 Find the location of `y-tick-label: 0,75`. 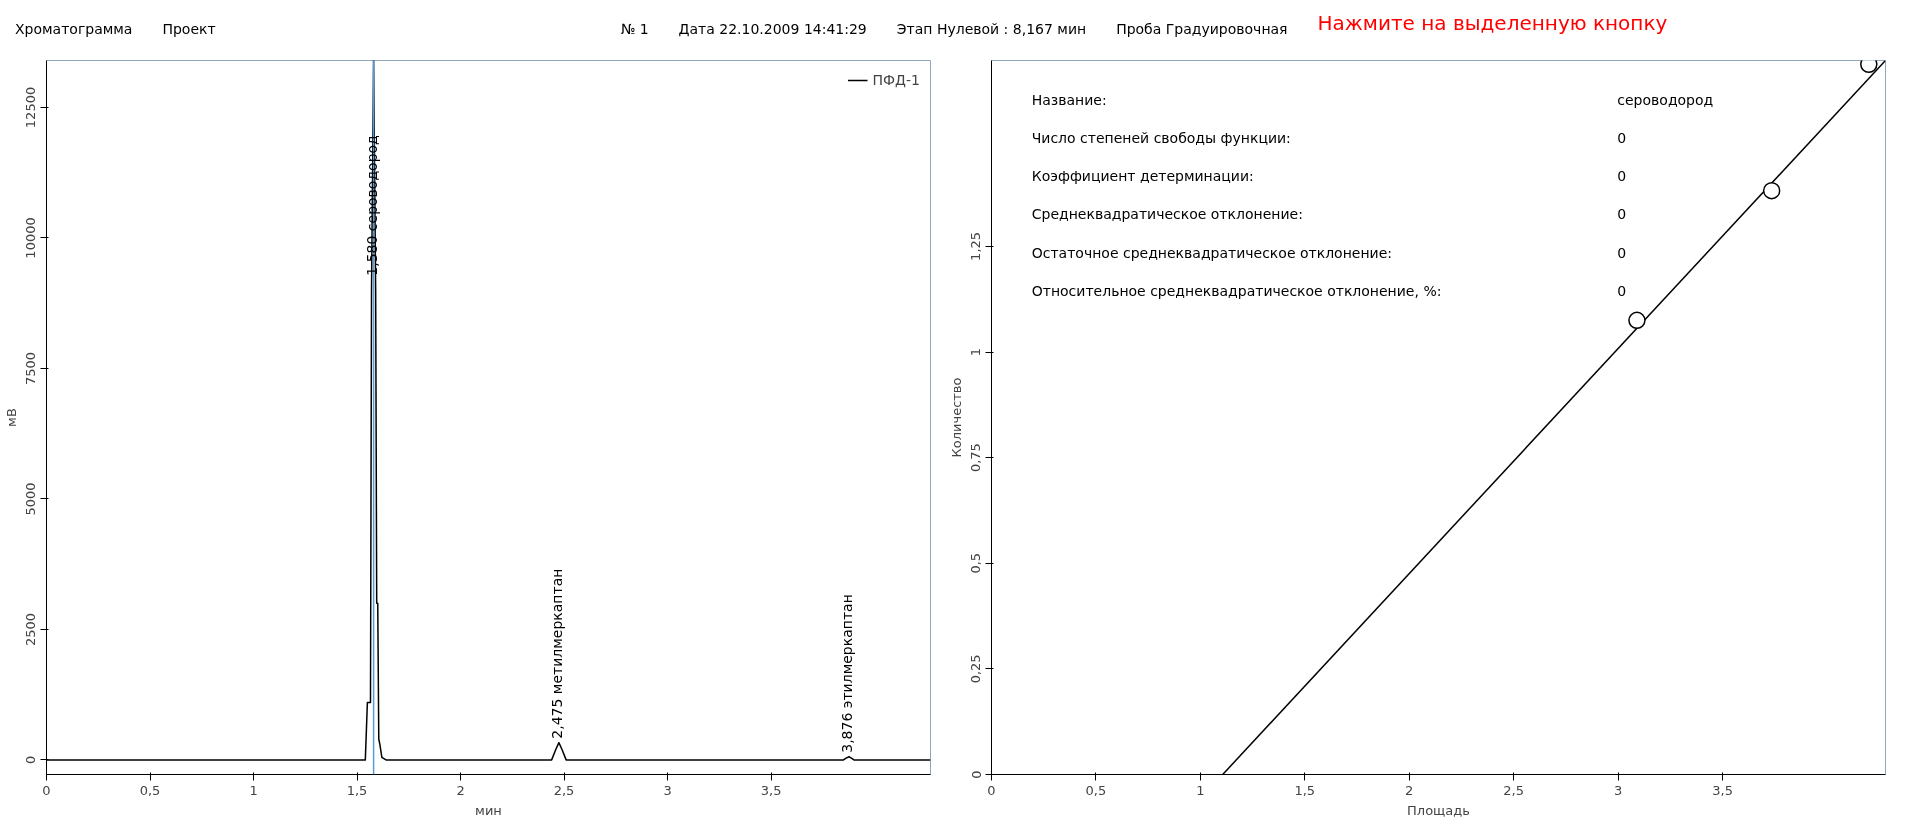

y-tick-label: 0,75 is located at coordinates (976, 458).